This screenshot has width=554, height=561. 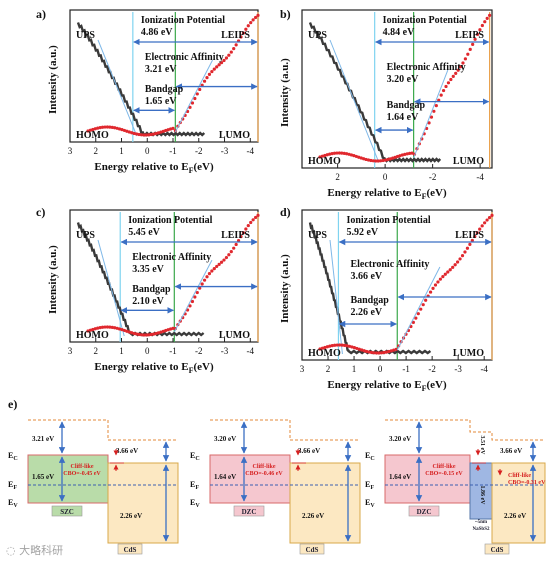 I want to click on cbo-label: CBO=-0.15 eV, so click(x=444, y=474).